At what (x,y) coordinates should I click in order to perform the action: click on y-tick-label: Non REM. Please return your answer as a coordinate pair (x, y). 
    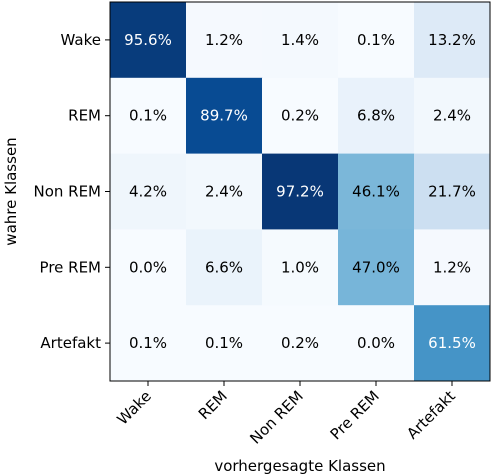
    Looking at the image, I should click on (67, 192).